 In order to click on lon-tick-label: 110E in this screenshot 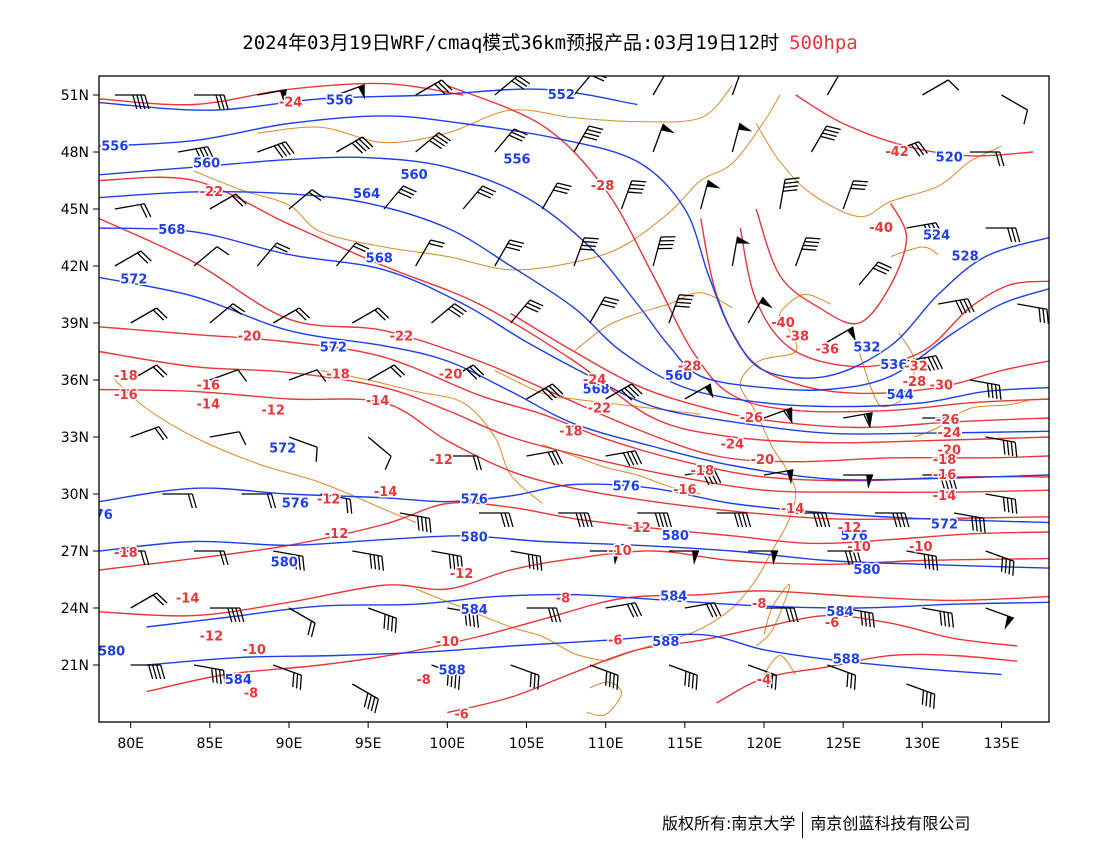, I will do `click(606, 744)`.